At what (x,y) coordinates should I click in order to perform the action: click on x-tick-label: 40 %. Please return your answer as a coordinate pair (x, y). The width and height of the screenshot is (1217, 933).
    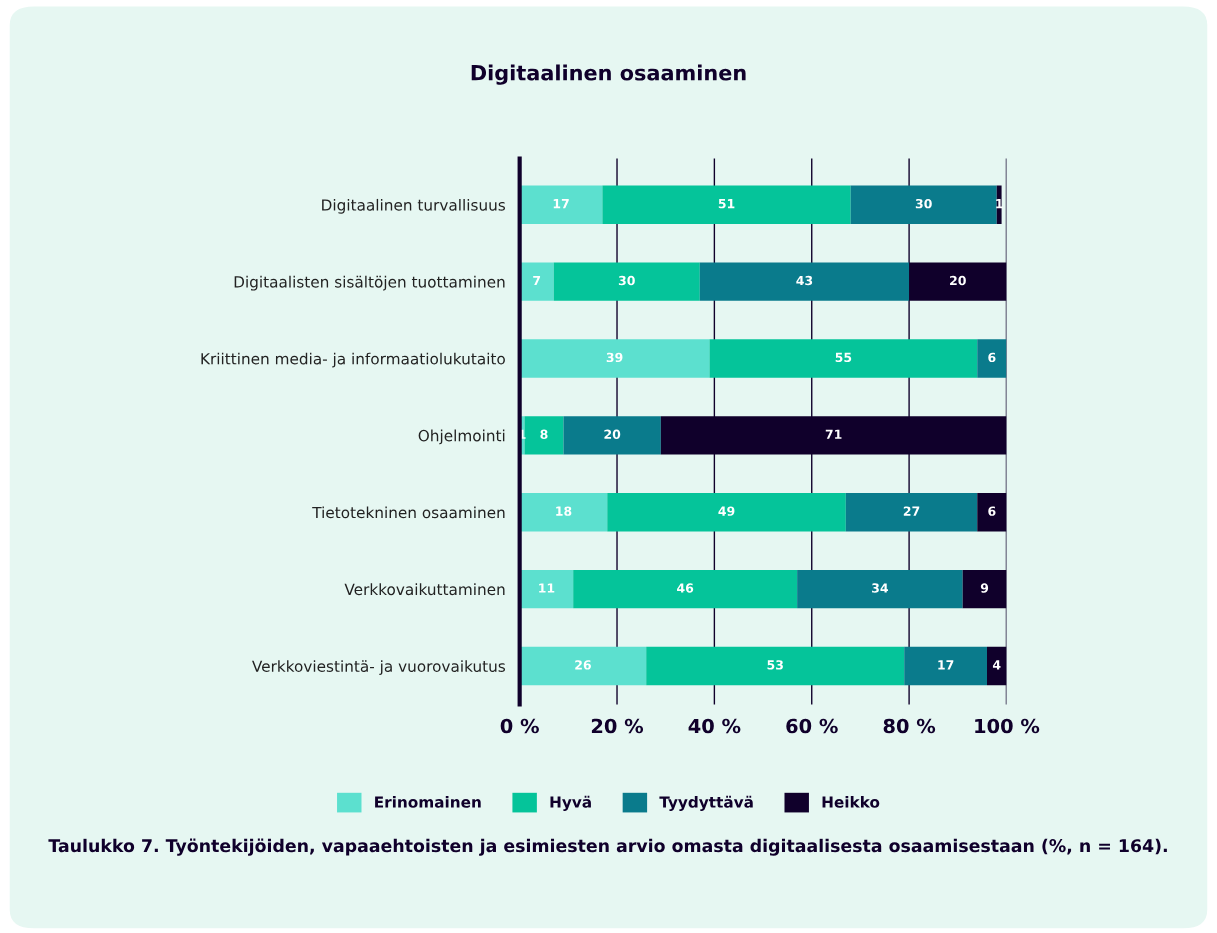
    Looking at the image, I should click on (714, 726).